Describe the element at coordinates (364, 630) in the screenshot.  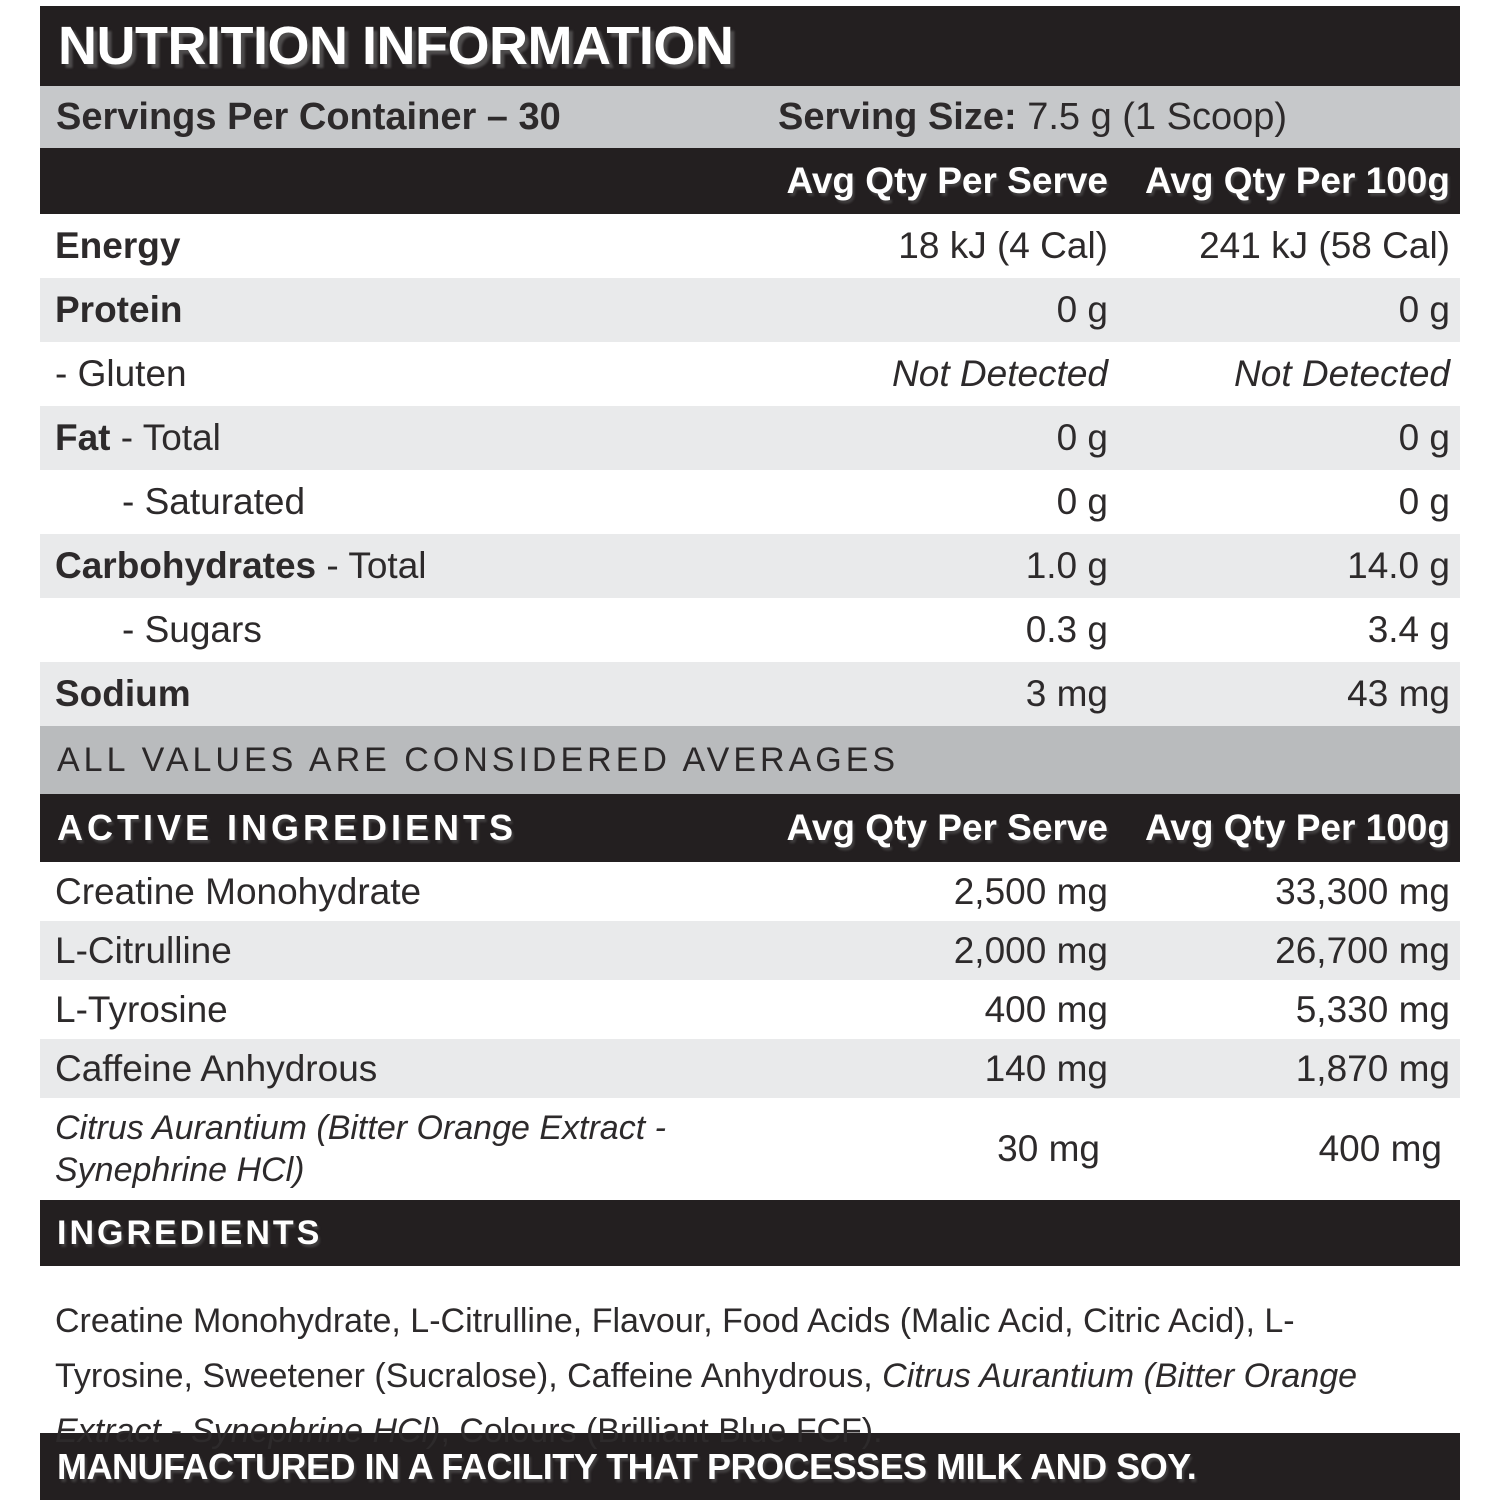
I see `row-label: - Sugars` at that location.